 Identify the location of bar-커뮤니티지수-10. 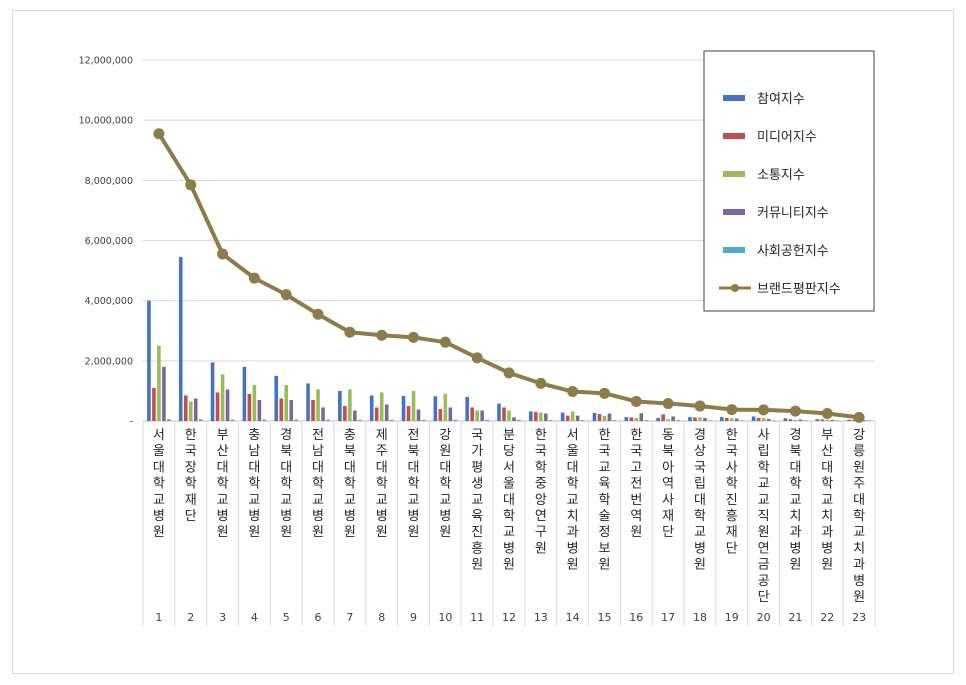
(450, 414).